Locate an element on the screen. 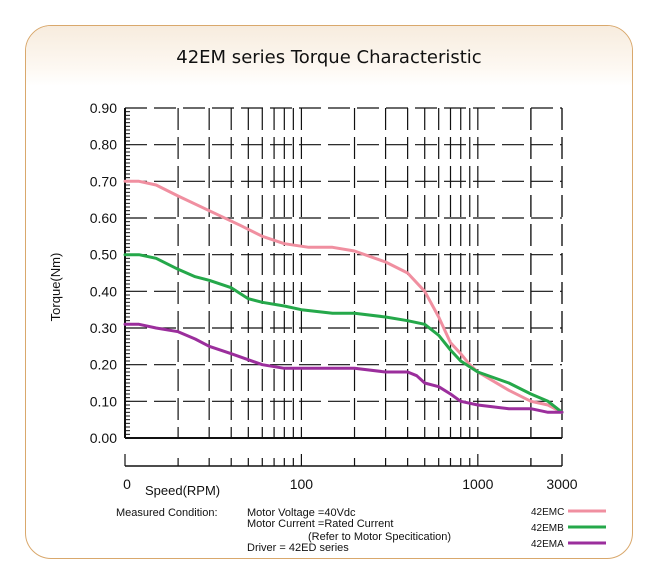 Image resolution: width=665 pixels, height=571 pixels. chart-title: 42EM series Torque Characteristic is located at coordinates (329, 57).